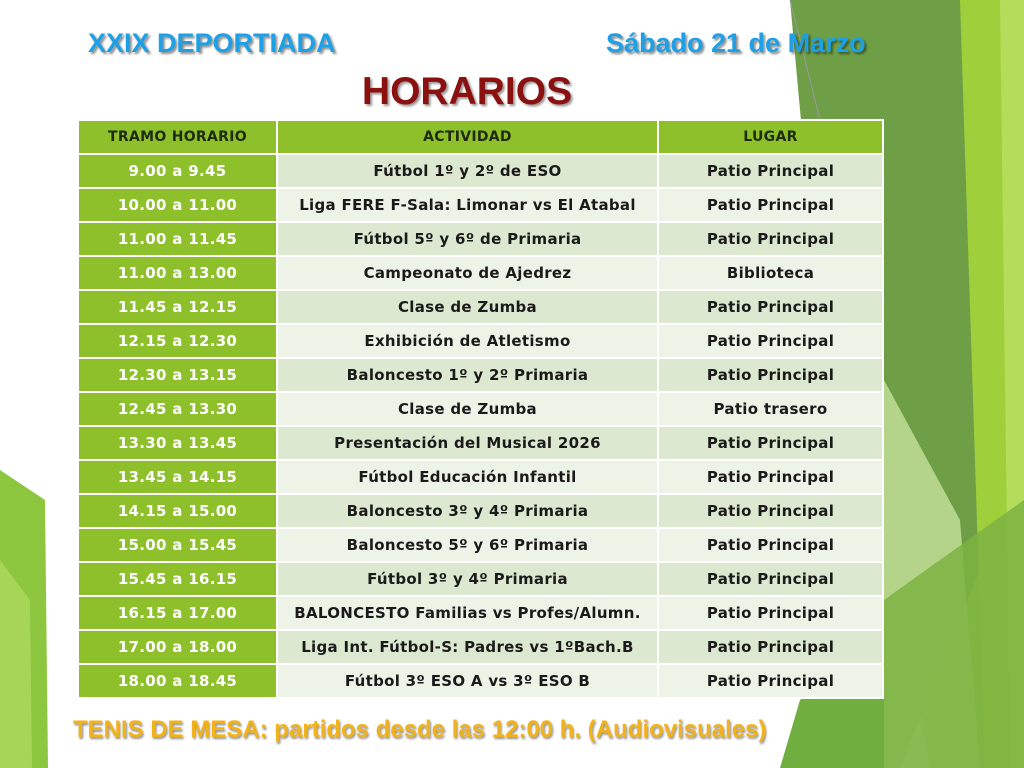  What do you see at coordinates (467, 239) in the screenshot?
I see `cell-activity: Fútbol 5º y 6º de Primaria` at bounding box center [467, 239].